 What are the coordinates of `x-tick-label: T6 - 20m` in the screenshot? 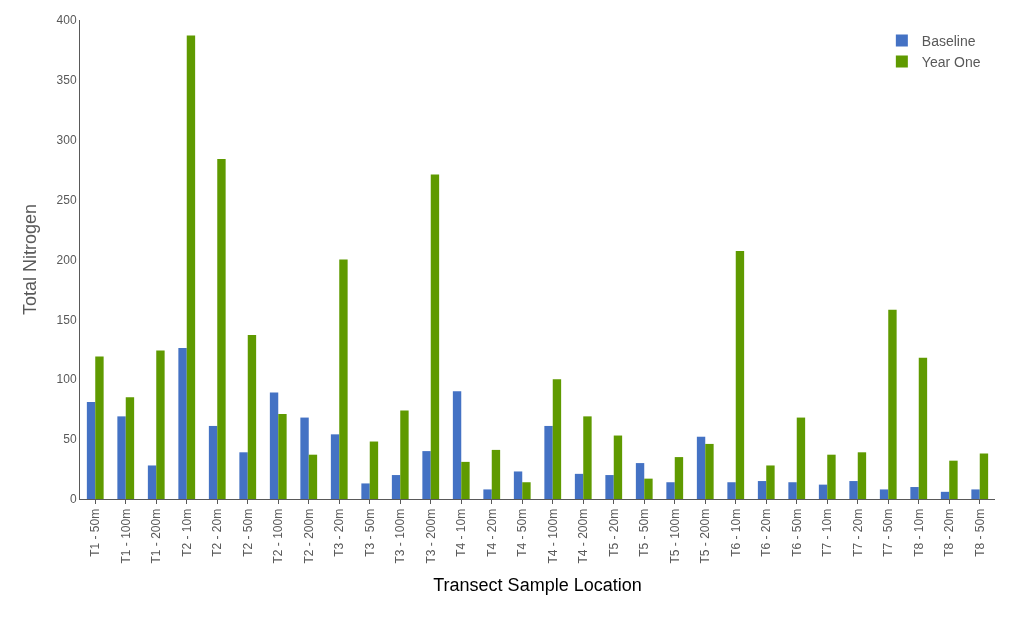 It's located at (766, 532).